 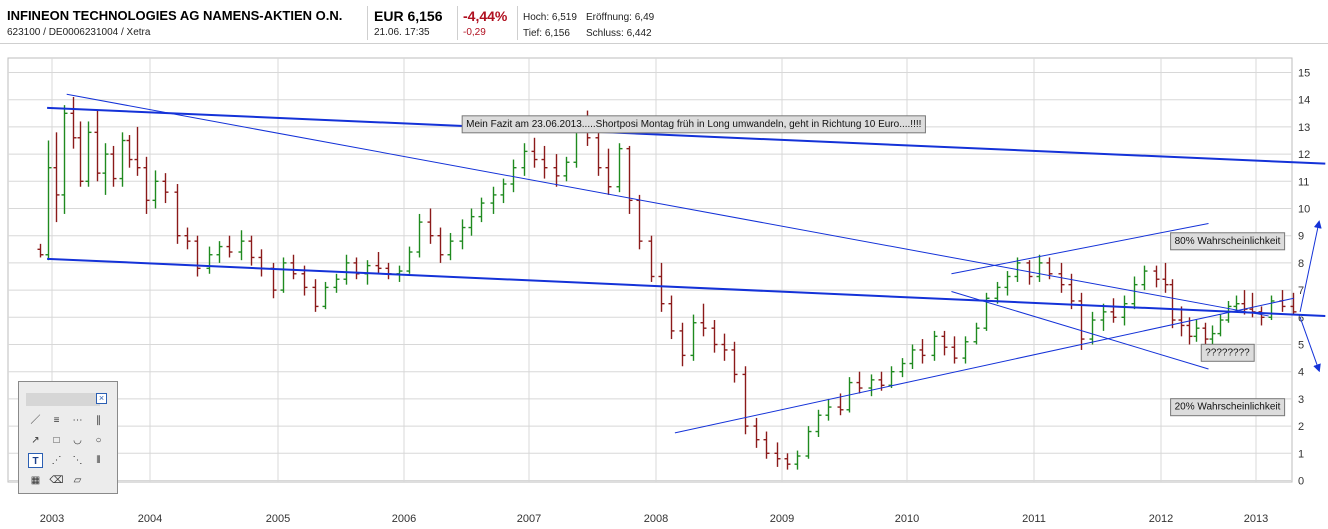 I want to click on clear-tool-icon: ▱, so click(x=77, y=480).